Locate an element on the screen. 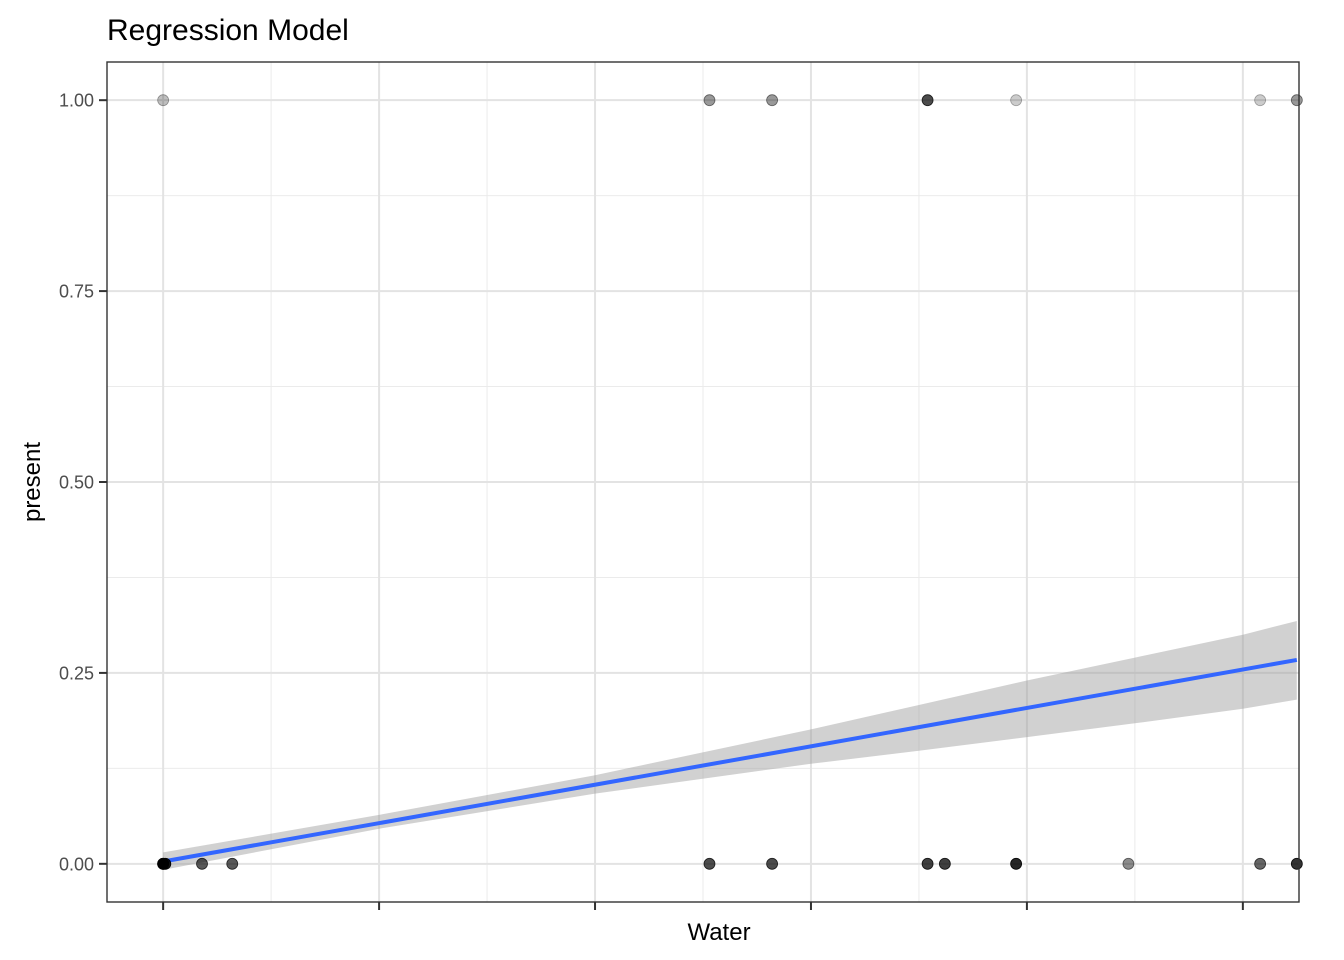  y-axis: 0.00 0.25 0.50 0.75 1.00 is located at coordinates (83, 482).